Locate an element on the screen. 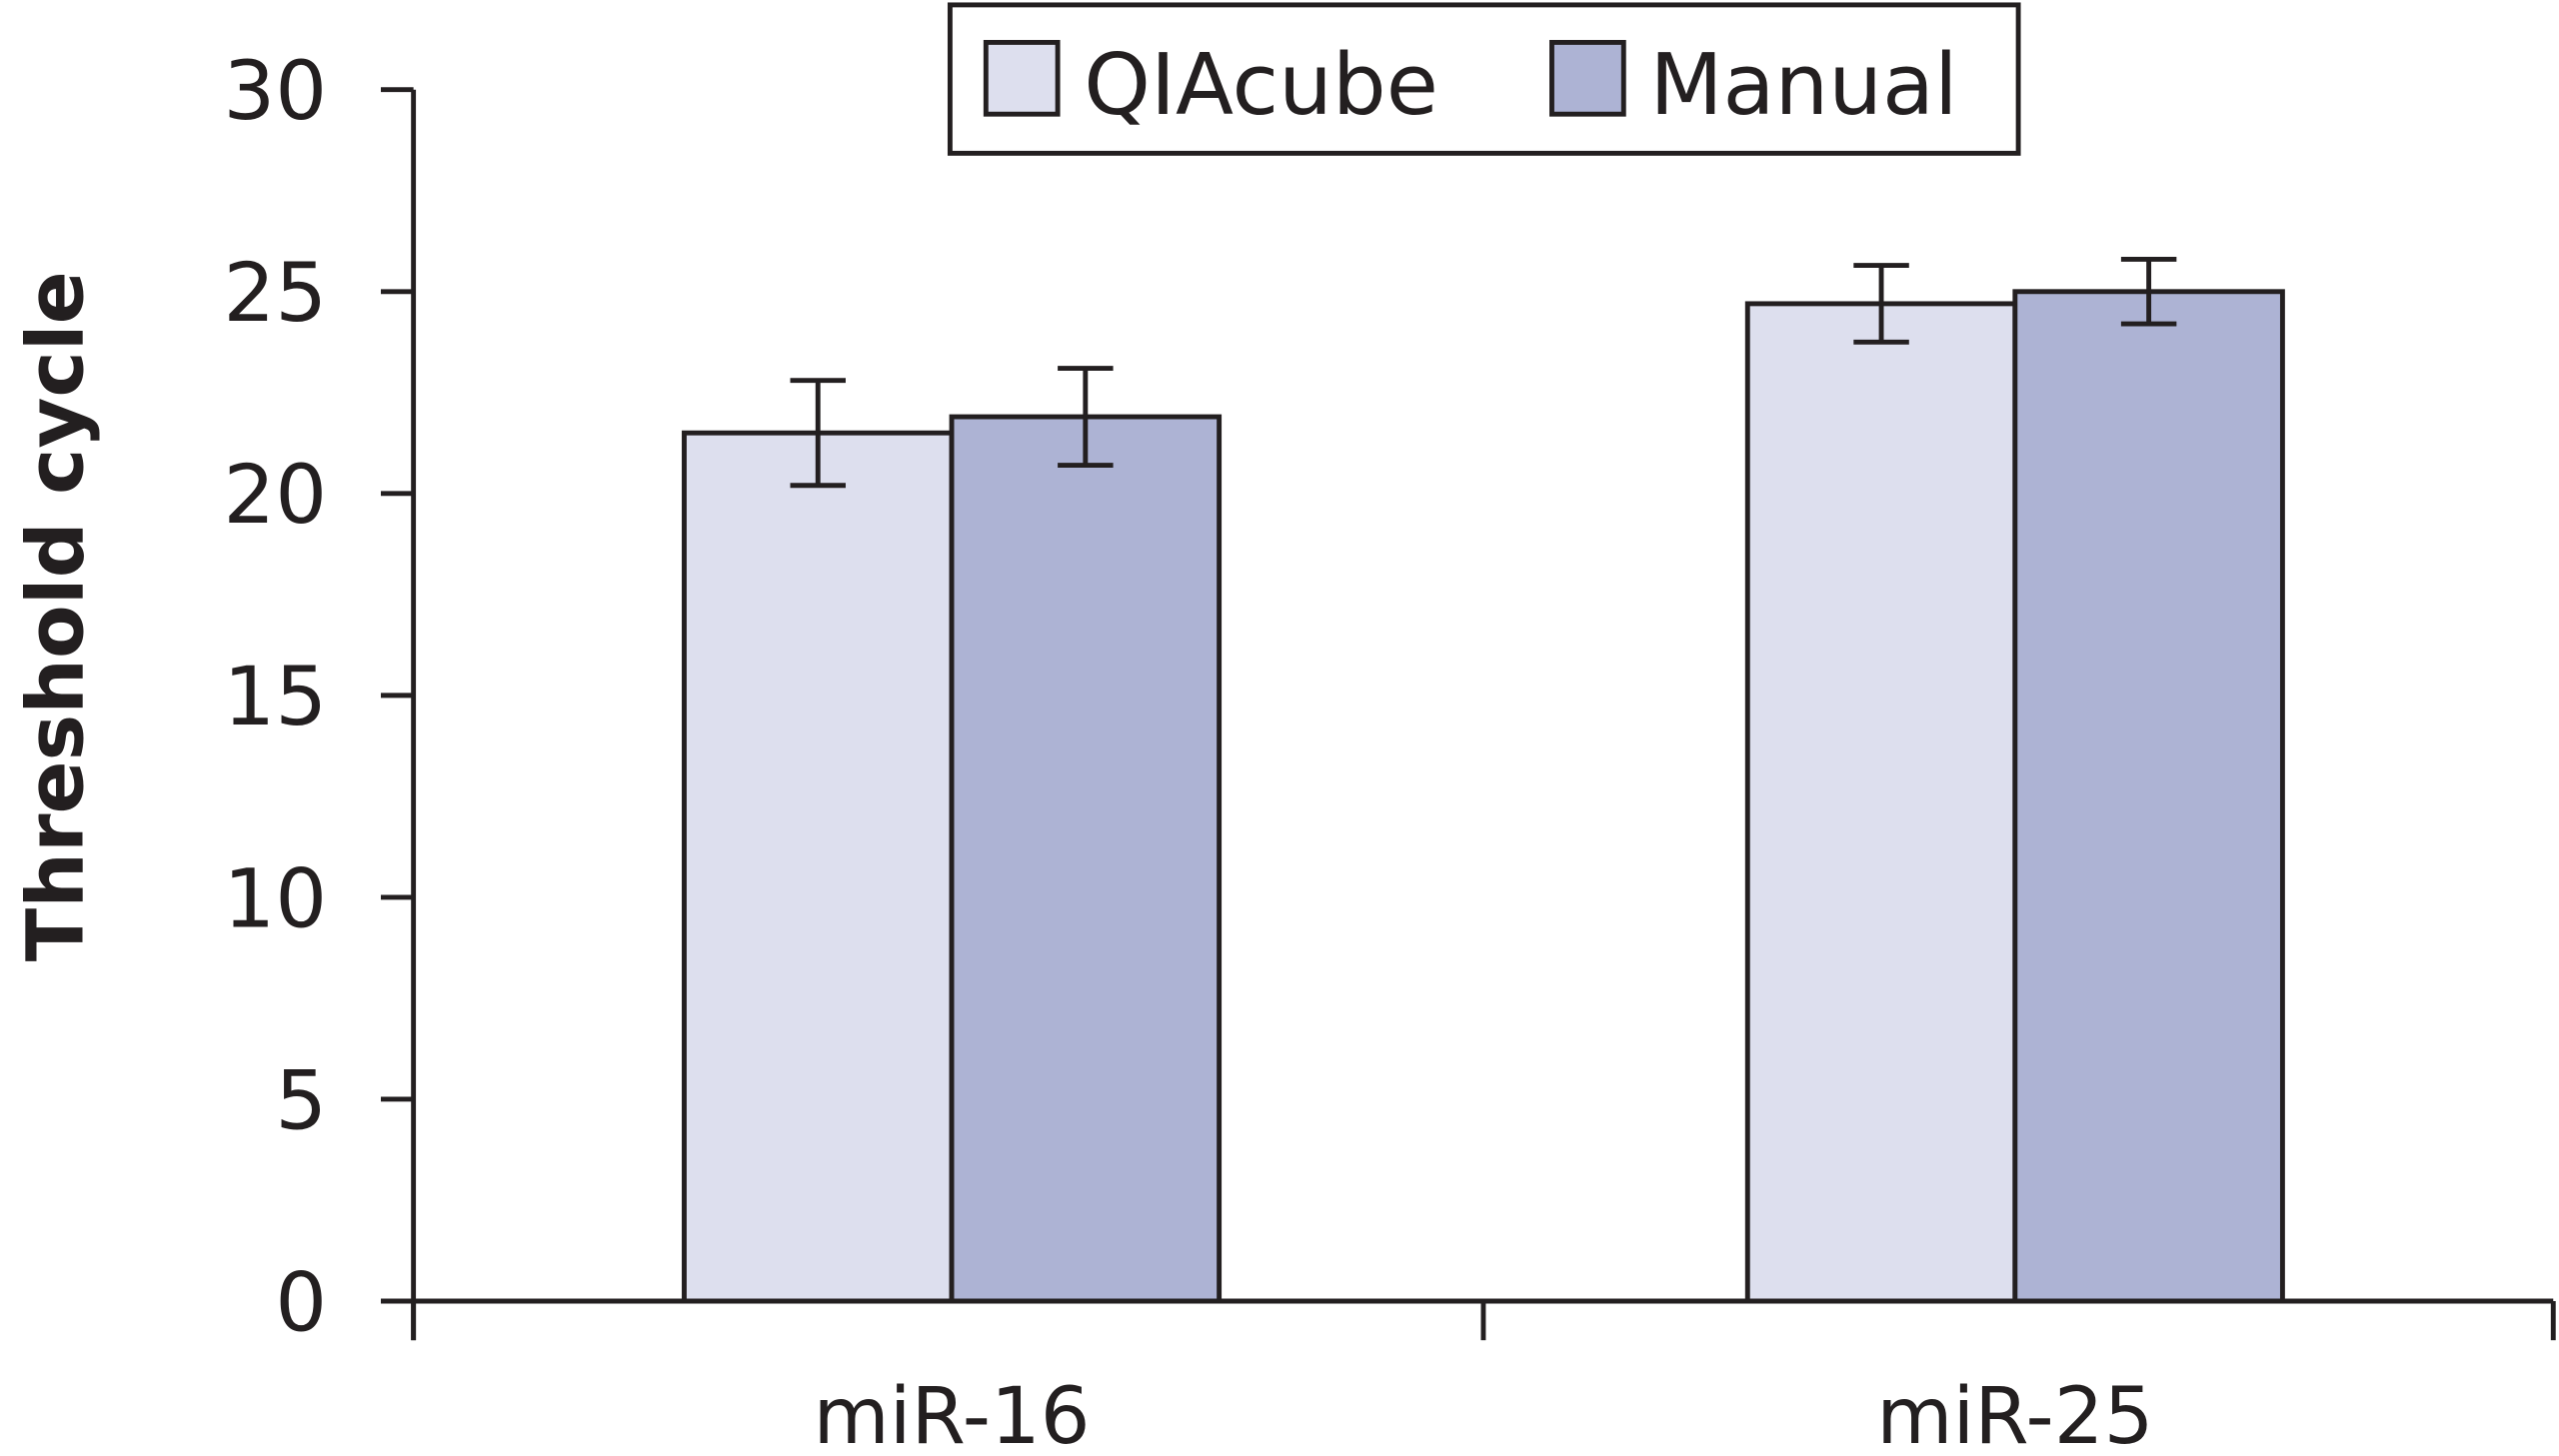 This screenshot has height=1456, width=2559. legend-label-qiacube: QIAcube is located at coordinates (1261, 85).